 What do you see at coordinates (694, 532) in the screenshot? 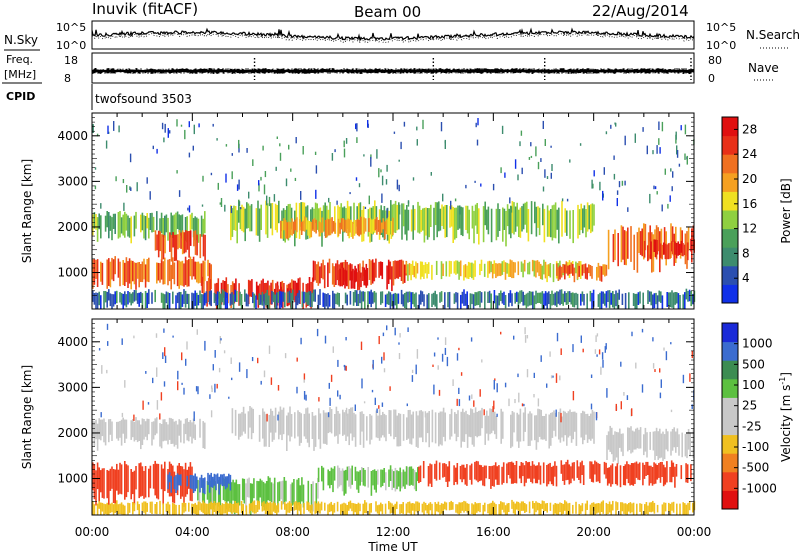
I see `x-tick-label: 00:00` at bounding box center [694, 532].